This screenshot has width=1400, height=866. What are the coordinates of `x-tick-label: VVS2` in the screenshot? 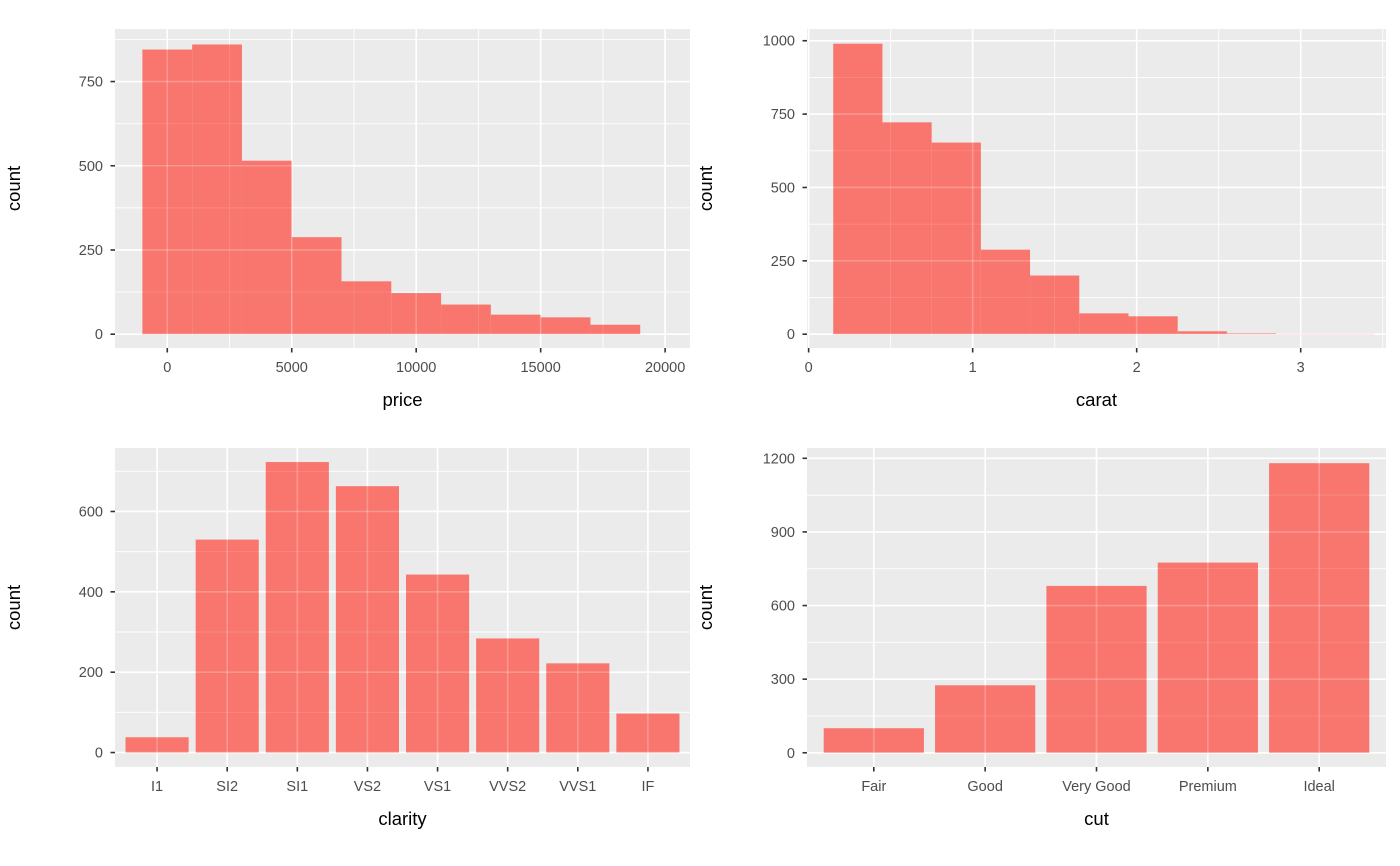 It's located at (507, 787).